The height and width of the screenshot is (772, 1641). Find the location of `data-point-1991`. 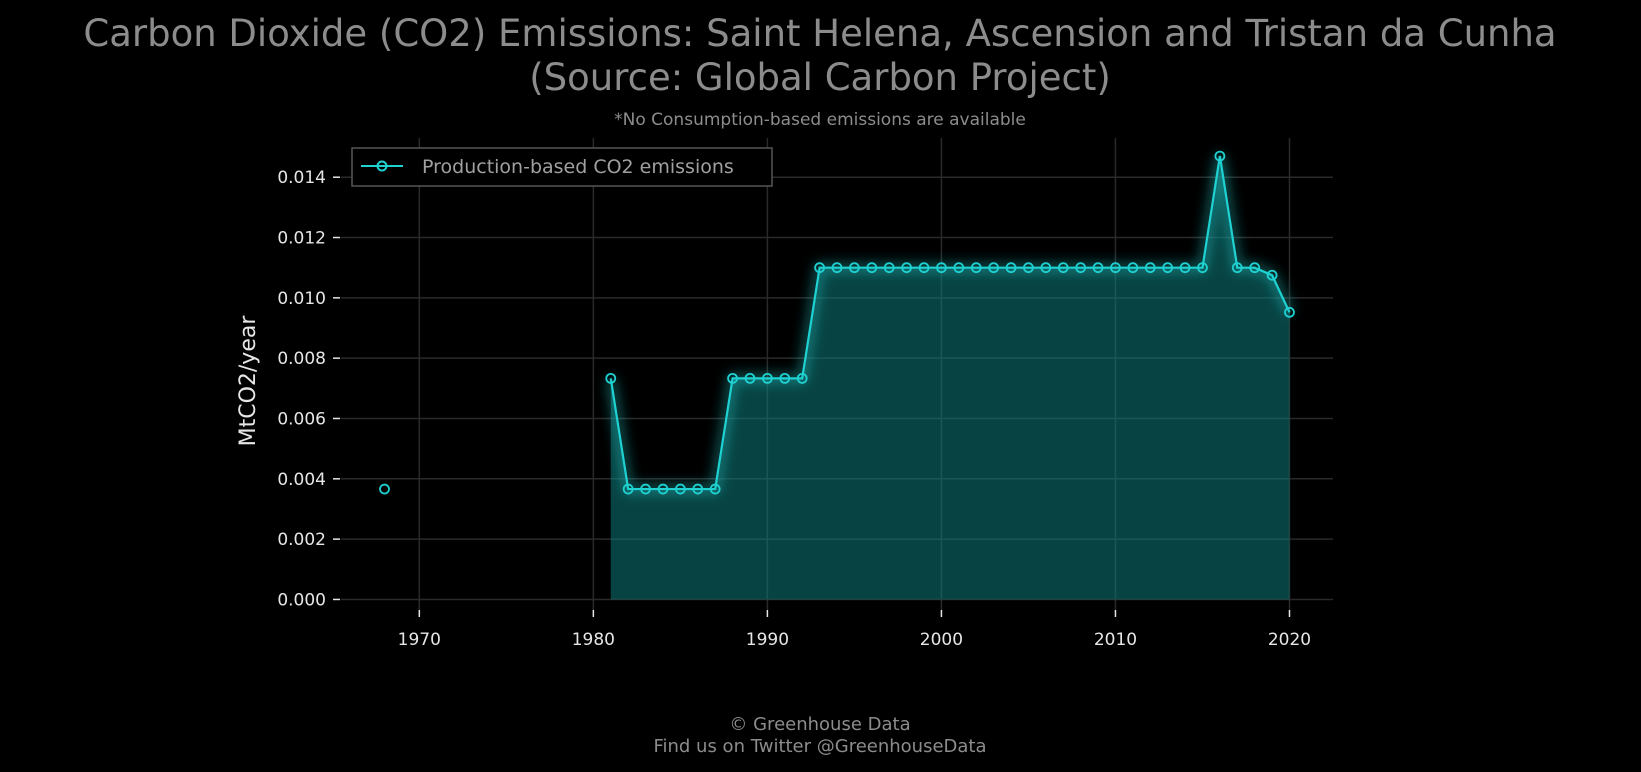

data-point-1991 is located at coordinates (785, 378).